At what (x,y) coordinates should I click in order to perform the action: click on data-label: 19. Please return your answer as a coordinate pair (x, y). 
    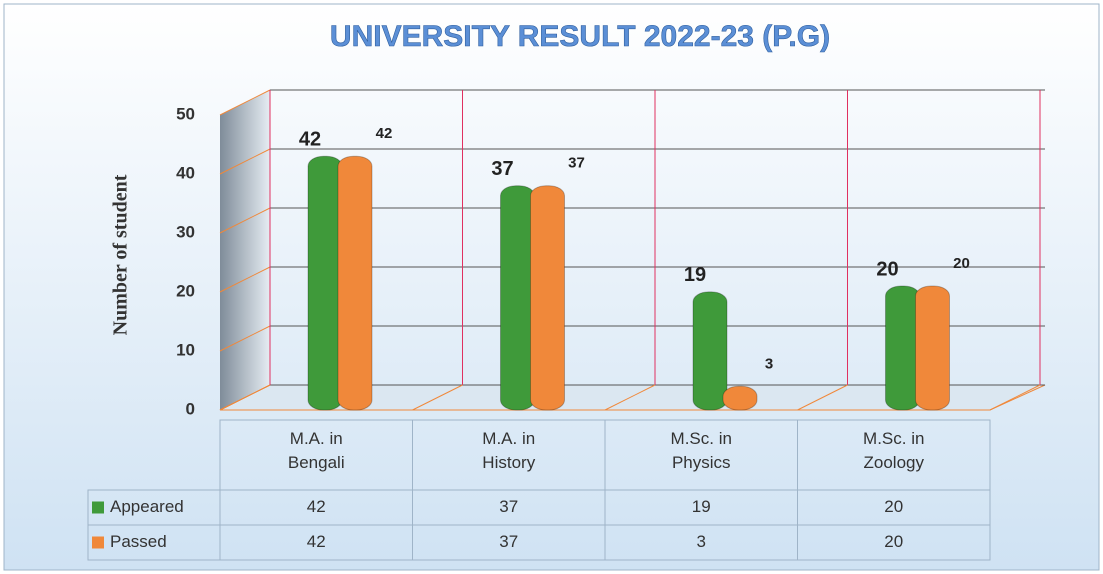
    Looking at the image, I should click on (695, 275).